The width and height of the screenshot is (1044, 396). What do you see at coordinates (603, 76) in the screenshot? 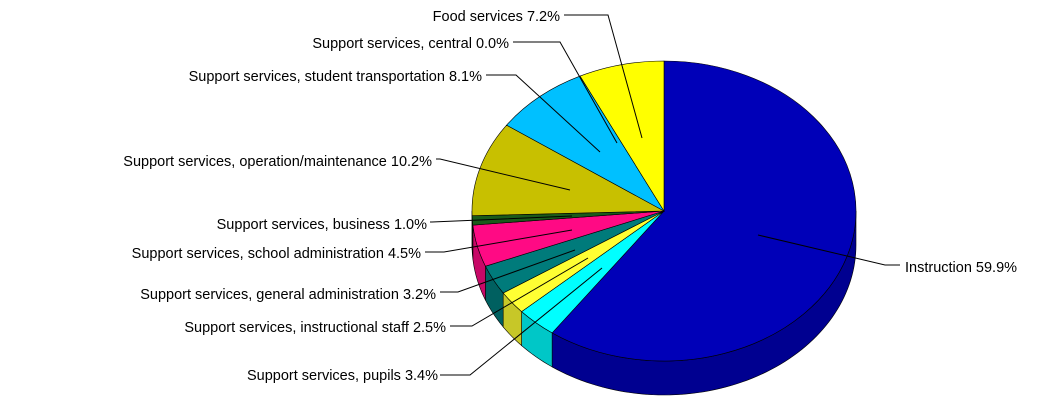
I see `leader-food-services` at bounding box center [603, 76].